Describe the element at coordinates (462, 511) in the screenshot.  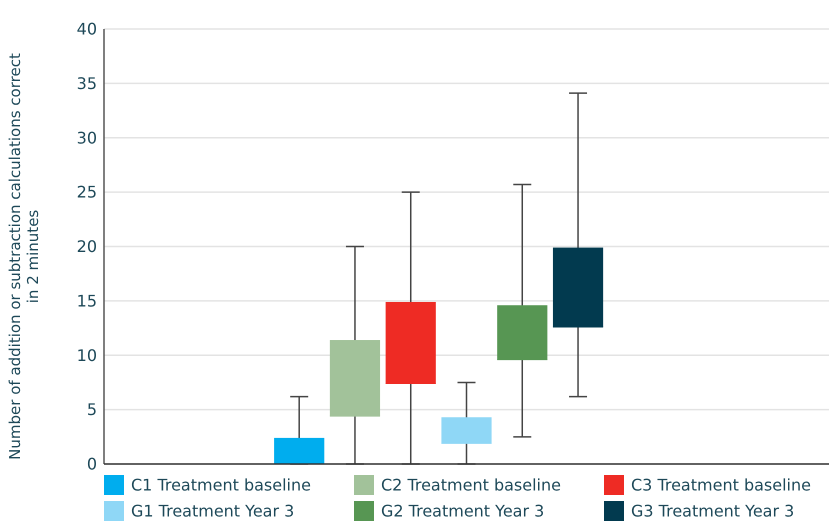
I see `legend-label: G2 Treatment Year 3` at that location.